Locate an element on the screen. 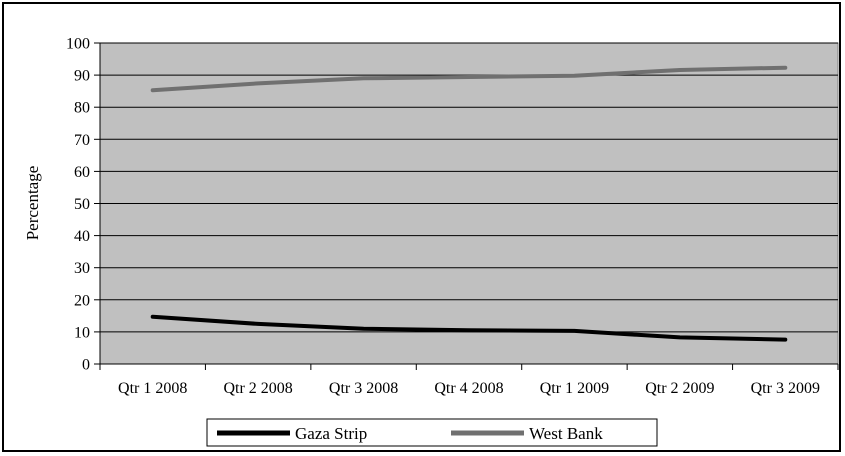 The height and width of the screenshot is (456, 845). legend: Gaza Strip West Bank is located at coordinates (432, 432).